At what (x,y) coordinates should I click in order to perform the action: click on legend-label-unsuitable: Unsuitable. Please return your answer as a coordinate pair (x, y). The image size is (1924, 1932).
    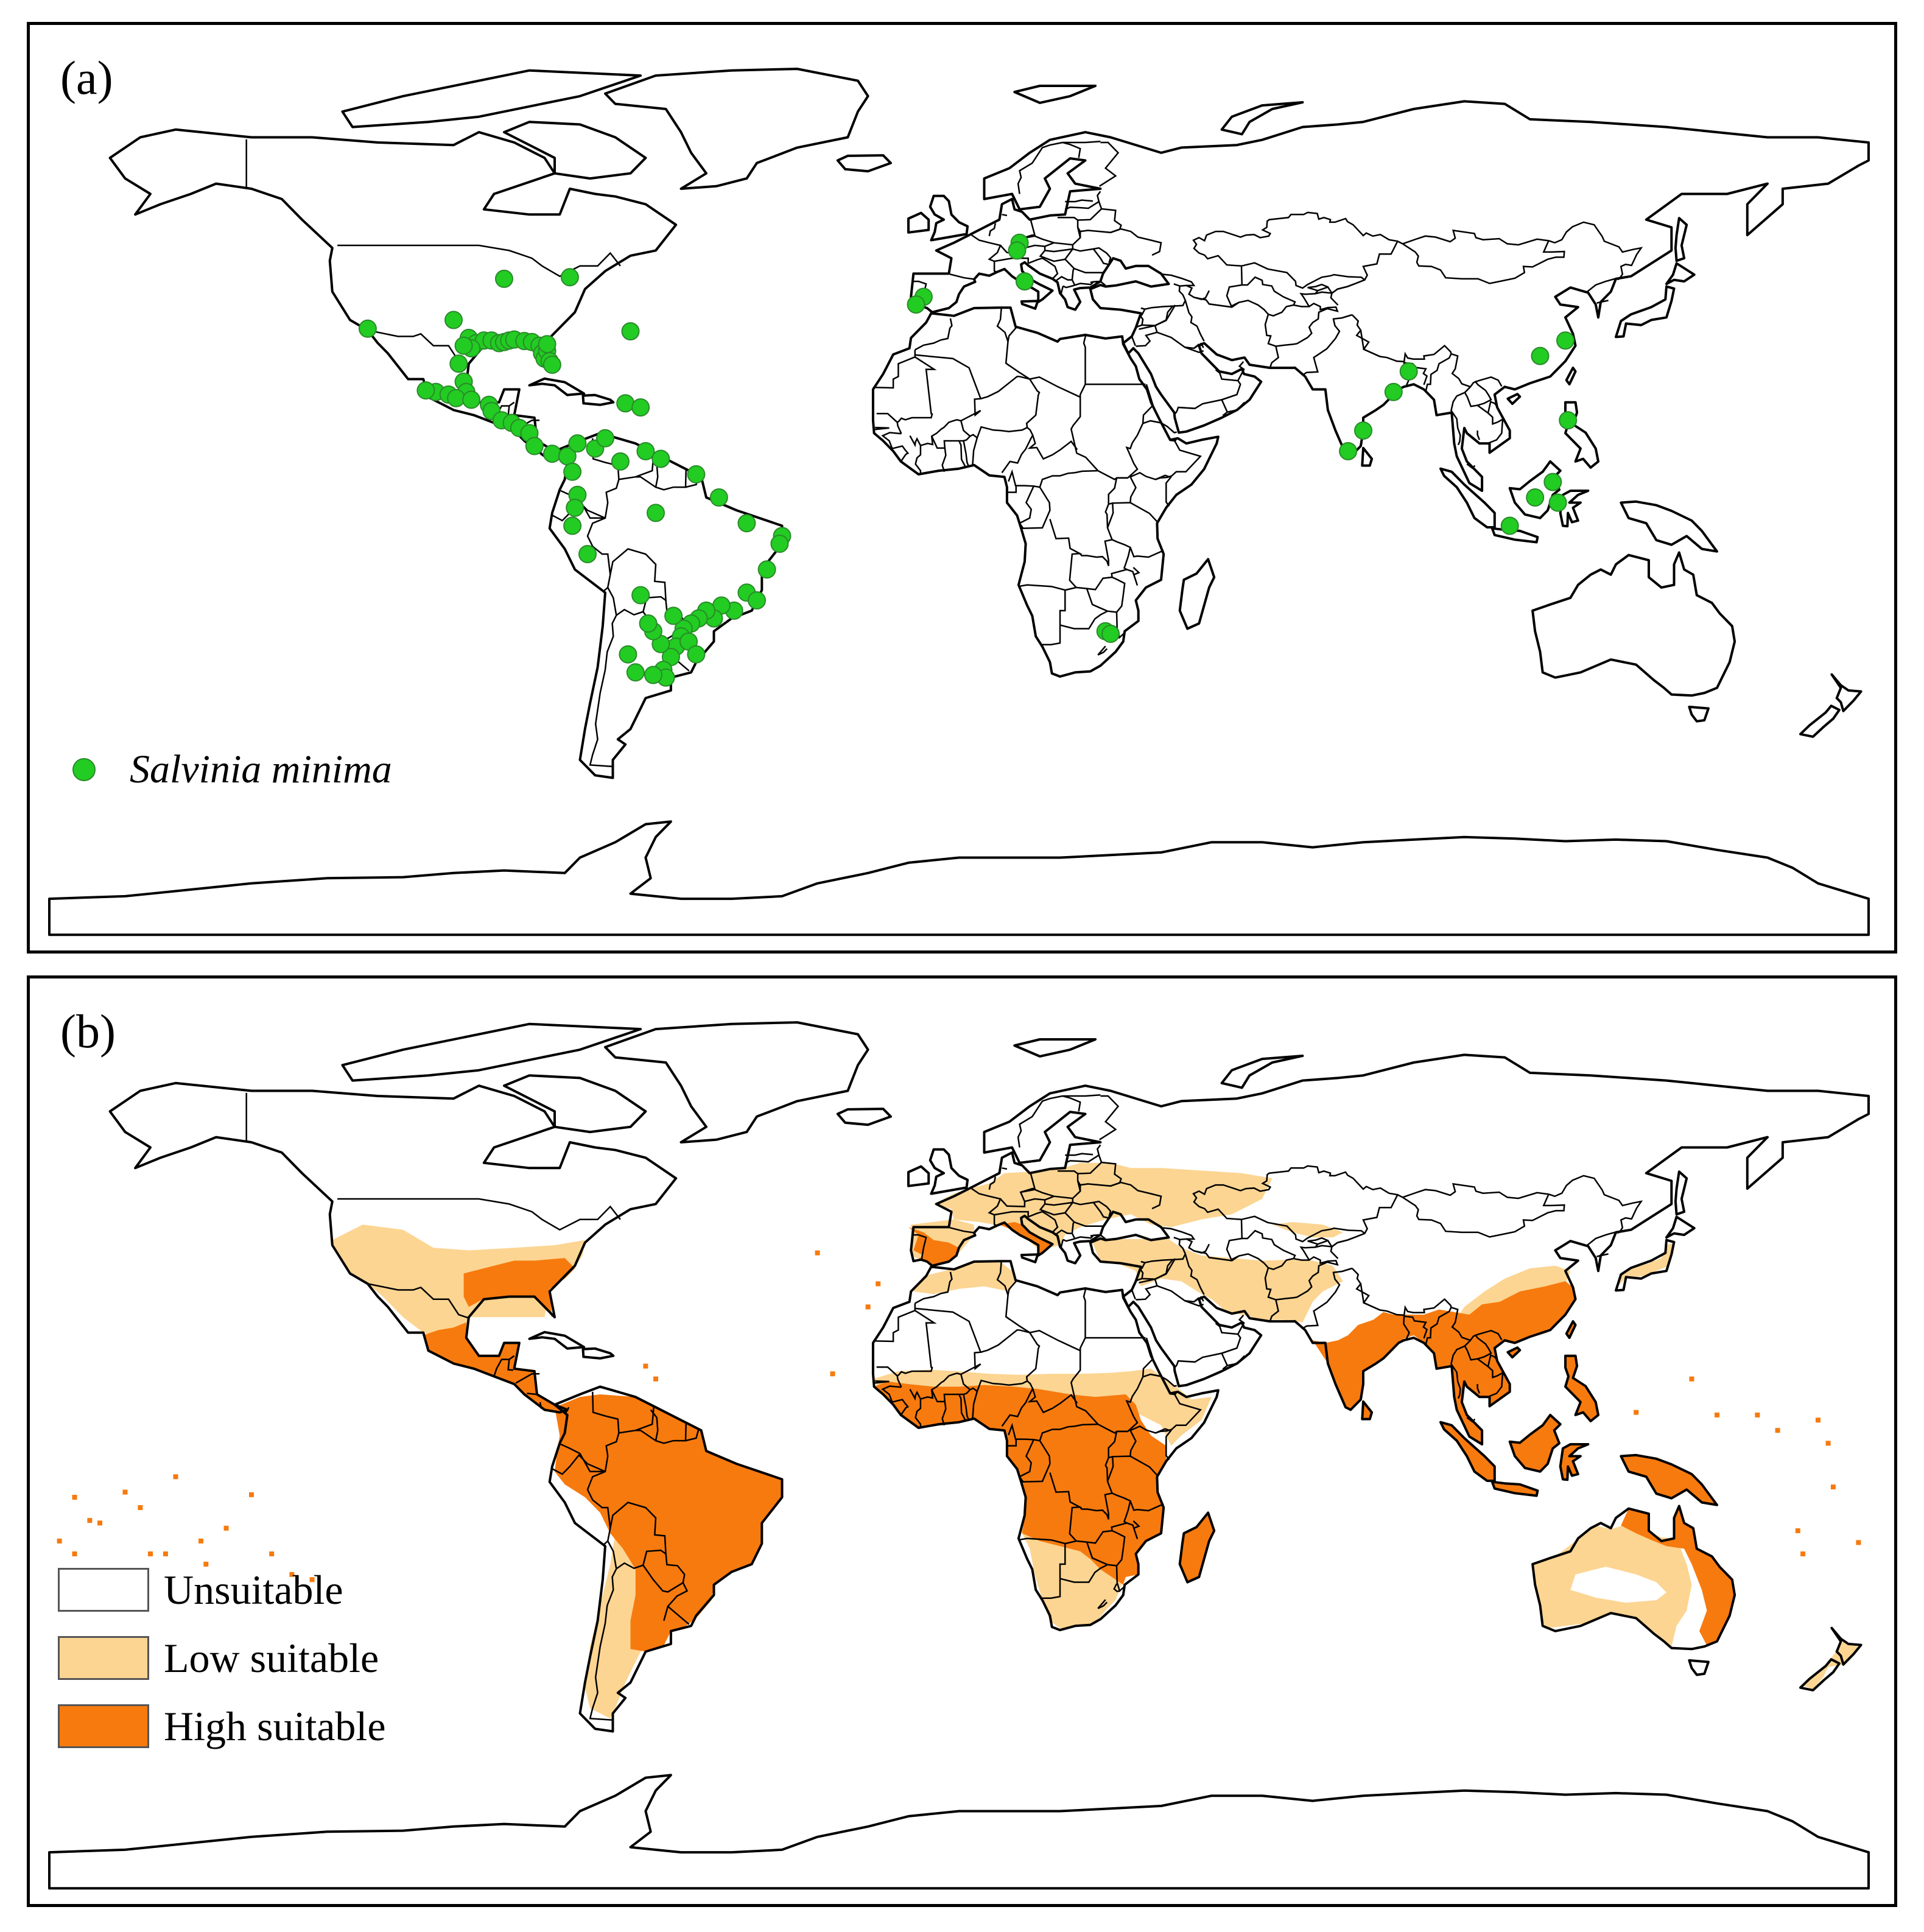
    Looking at the image, I should click on (253, 1589).